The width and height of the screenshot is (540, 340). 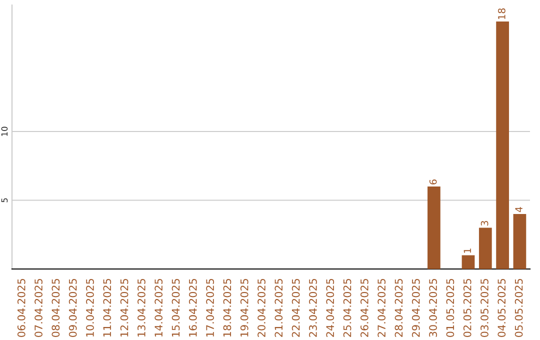 What do you see at coordinates (296, 307) in the screenshot?
I see `x-tick-label: 22.04.2025` at bounding box center [296, 307].